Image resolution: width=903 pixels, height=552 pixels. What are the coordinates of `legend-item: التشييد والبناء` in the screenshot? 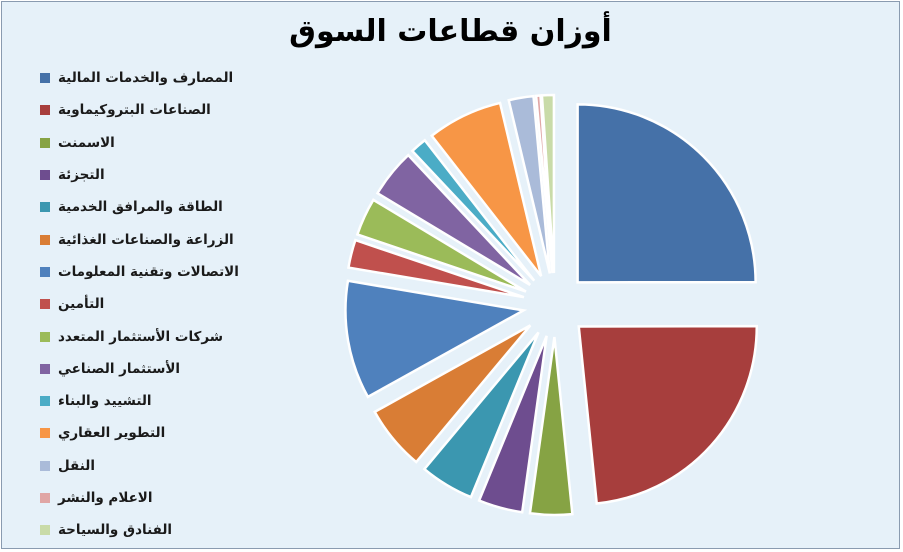 It's located at (165, 401).